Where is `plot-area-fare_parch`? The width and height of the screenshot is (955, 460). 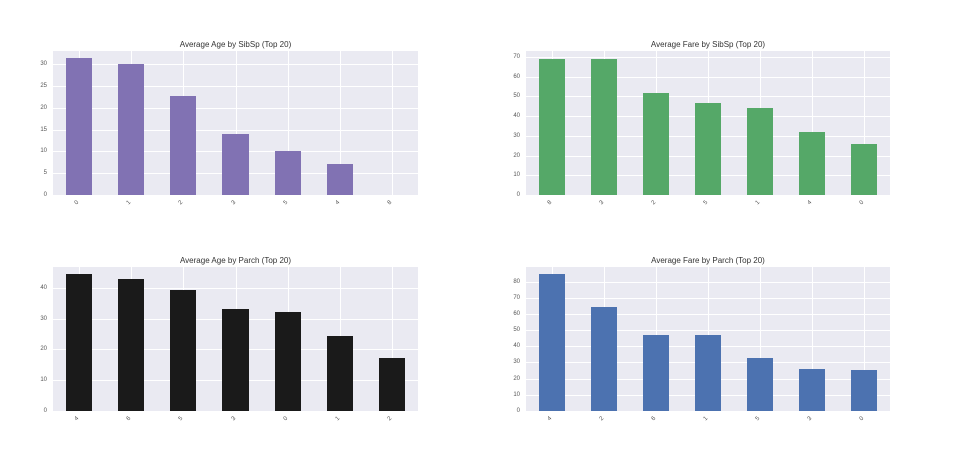
plot-area-fare_parch is located at coordinates (708, 339).